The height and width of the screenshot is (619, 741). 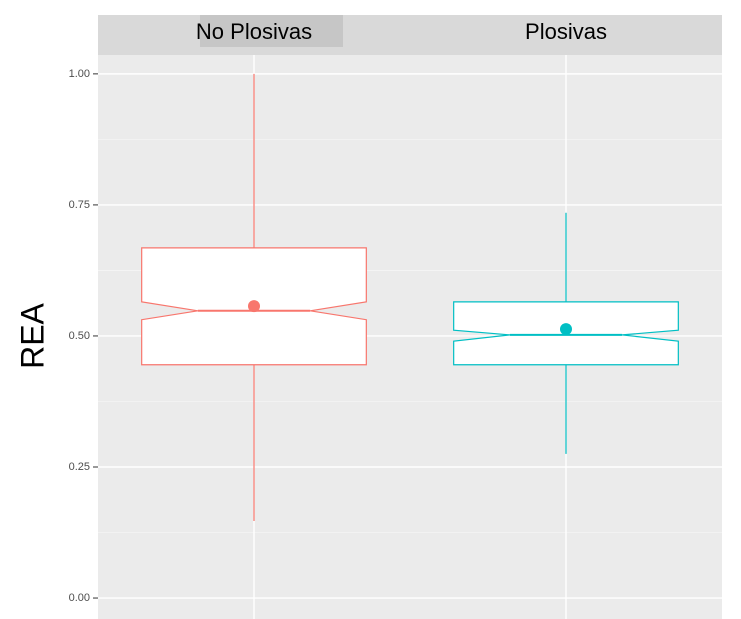 What do you see at coordinates (79, 74) in the screenshot?
I see `y-tick-label: 1.00` at bounding box center [79, 74].